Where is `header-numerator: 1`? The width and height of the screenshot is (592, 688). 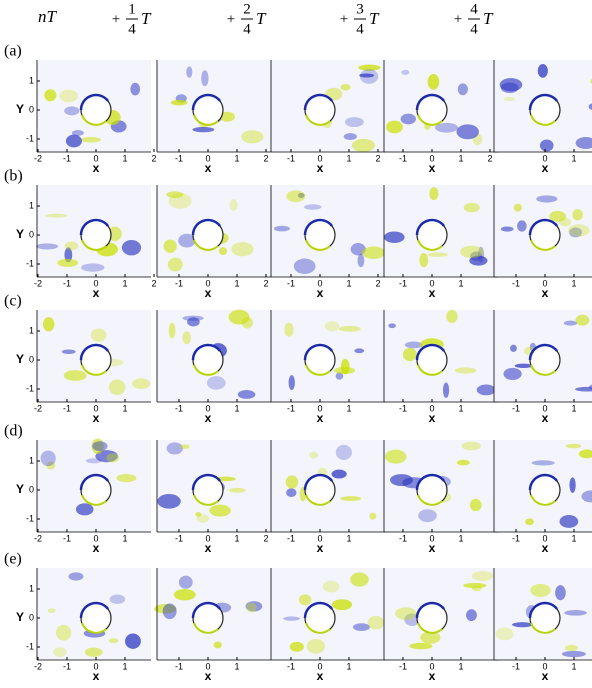
header-numerator: 1 is located at coordinates (132, 9).